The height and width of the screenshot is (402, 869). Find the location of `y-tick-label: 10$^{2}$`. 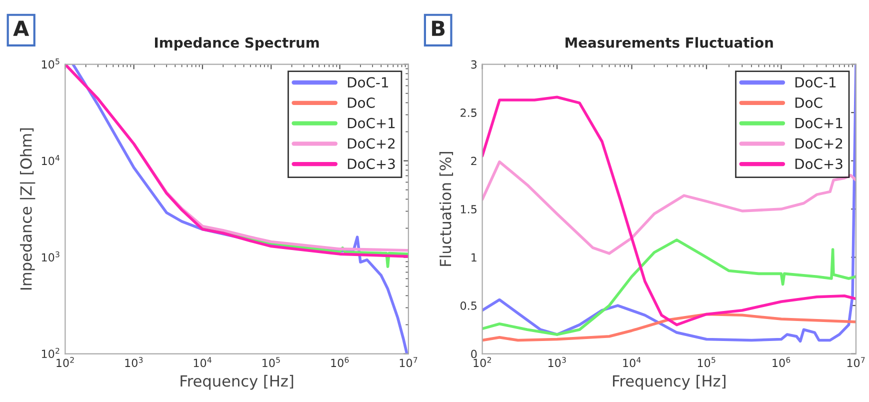

y-tick-label: 10$^{2}$ is located at coordinates (51, 353).